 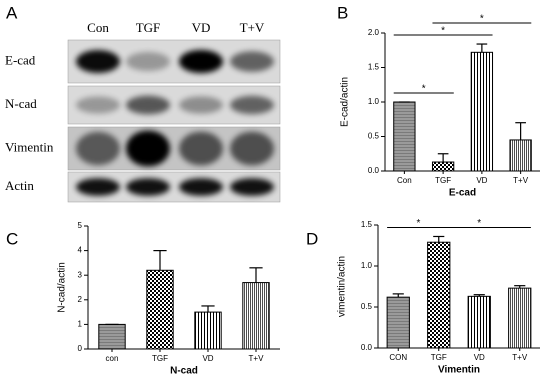 What do you see at coordinates (80, 274) in the screenshot?
I see `y-tick-label: 3` at bounding box center [80, 274].